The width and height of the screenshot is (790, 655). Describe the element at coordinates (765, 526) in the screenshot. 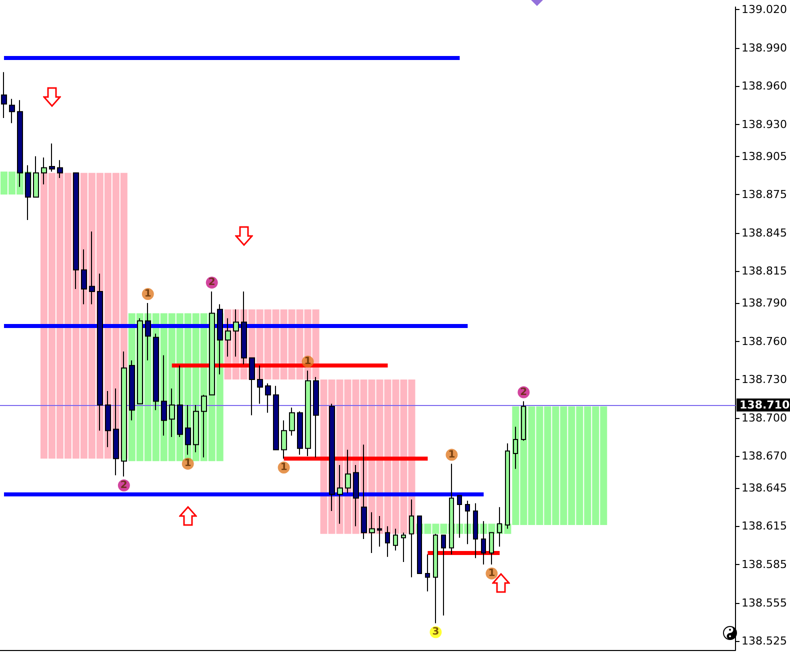

I see `y-tick-label: 138.615` at that location.